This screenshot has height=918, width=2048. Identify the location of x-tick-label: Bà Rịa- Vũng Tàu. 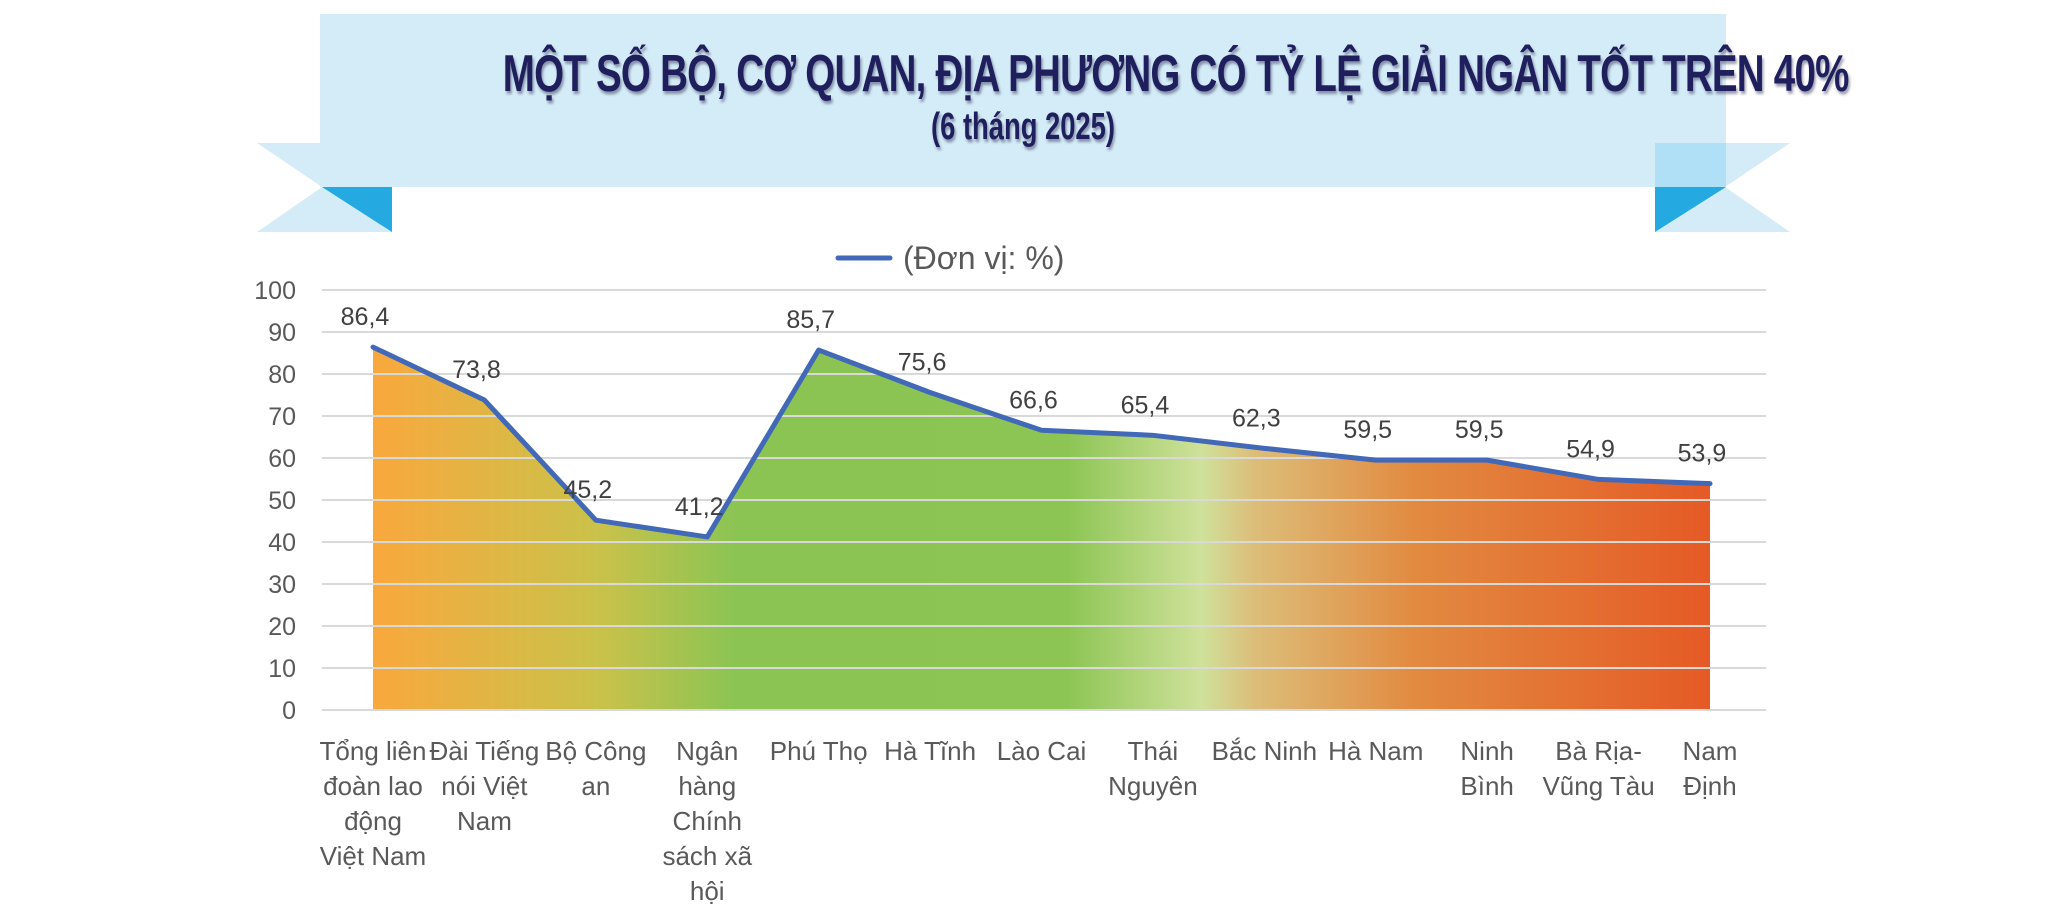
(1599, 769).